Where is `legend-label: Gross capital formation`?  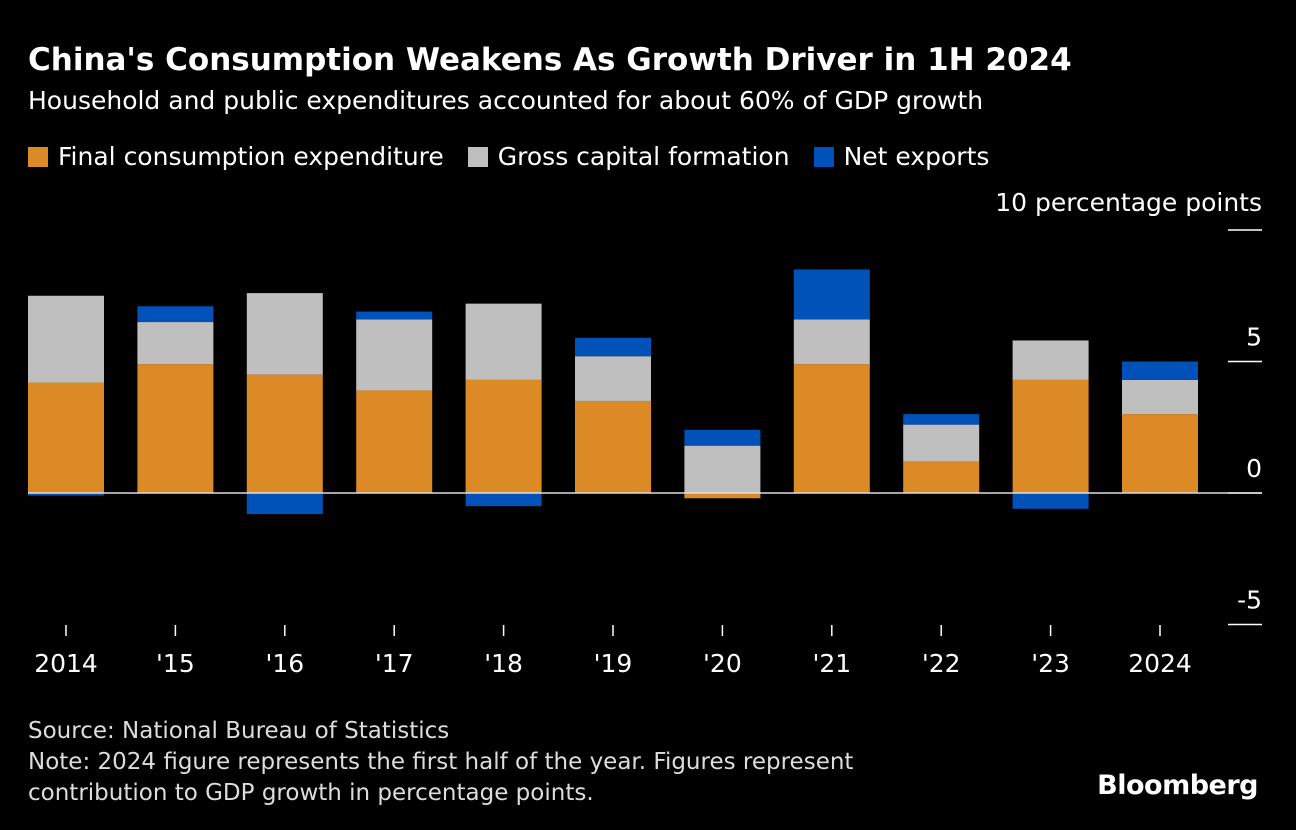 legend-label: Gross capital formation is located at coordinates (643, 156).